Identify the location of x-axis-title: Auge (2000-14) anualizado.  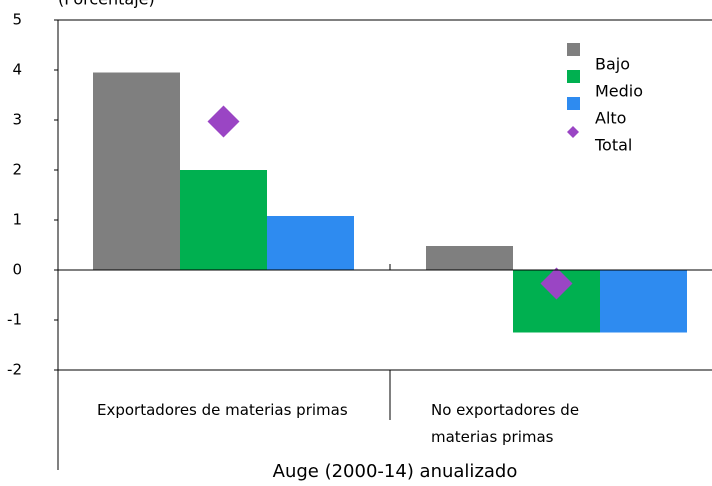
(395, 471).